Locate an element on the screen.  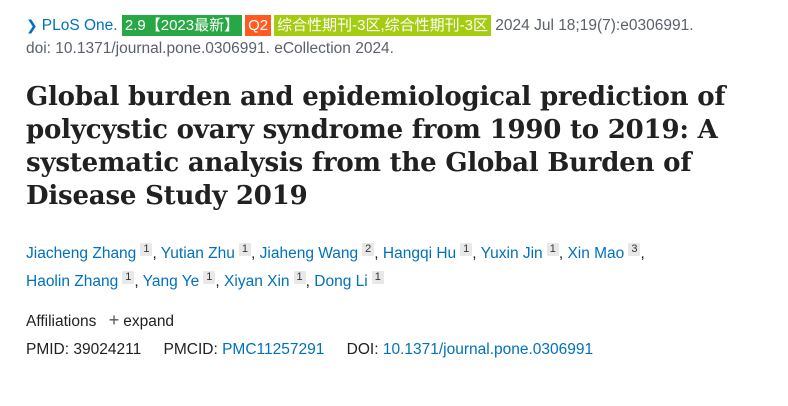
chevron-right-icon: ❯ is located at coordinates (32, 25).